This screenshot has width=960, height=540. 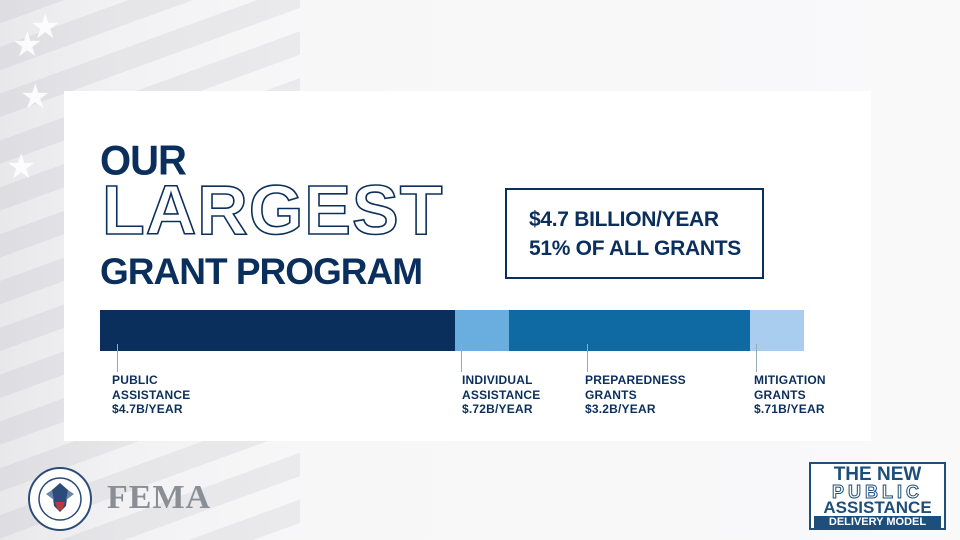 I want to click on tick-public-assistance, so click(x=117, y=358).